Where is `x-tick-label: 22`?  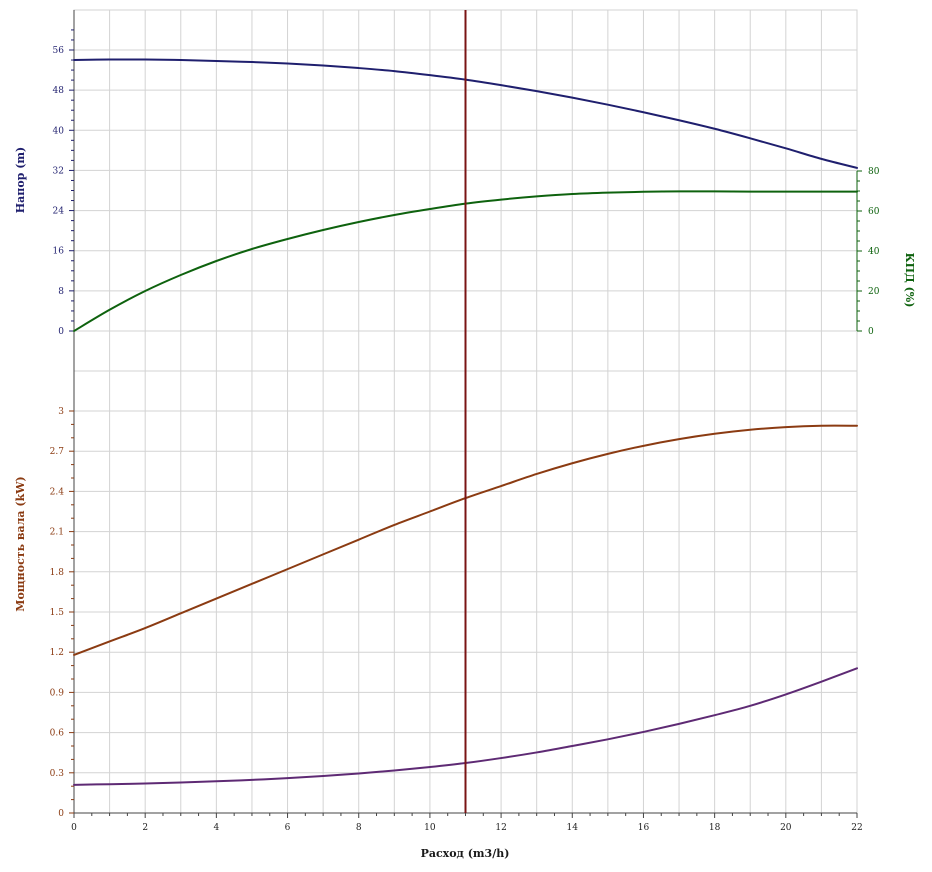
x-tick-label: 22 is located at coordinates (856, 828).